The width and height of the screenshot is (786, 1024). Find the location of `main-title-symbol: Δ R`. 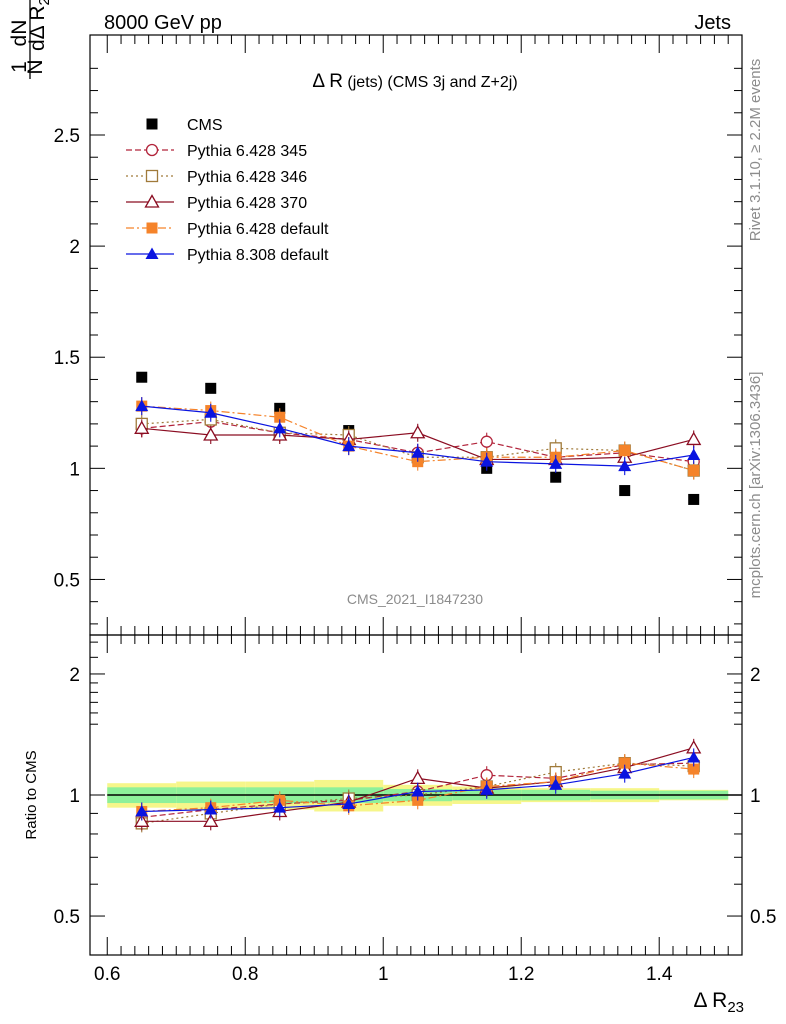

main-title-symbol: Δ R is located at coordinates (327, 81).